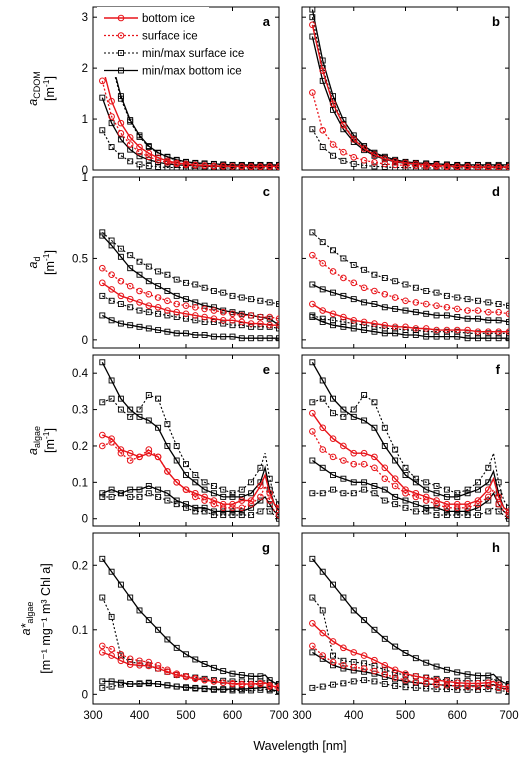 The image size is (520, 757). I want to click on panel-c: 0 0.5 1 c, so click(176, 260).